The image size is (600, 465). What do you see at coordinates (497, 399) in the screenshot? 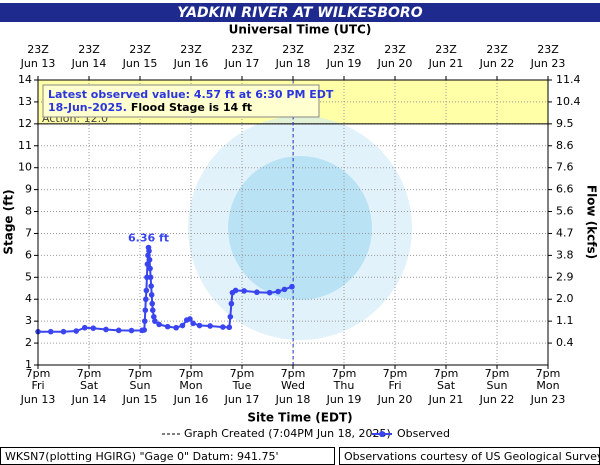
I see `x-tick-label: Jun 22` at bounding box center [497, 399].